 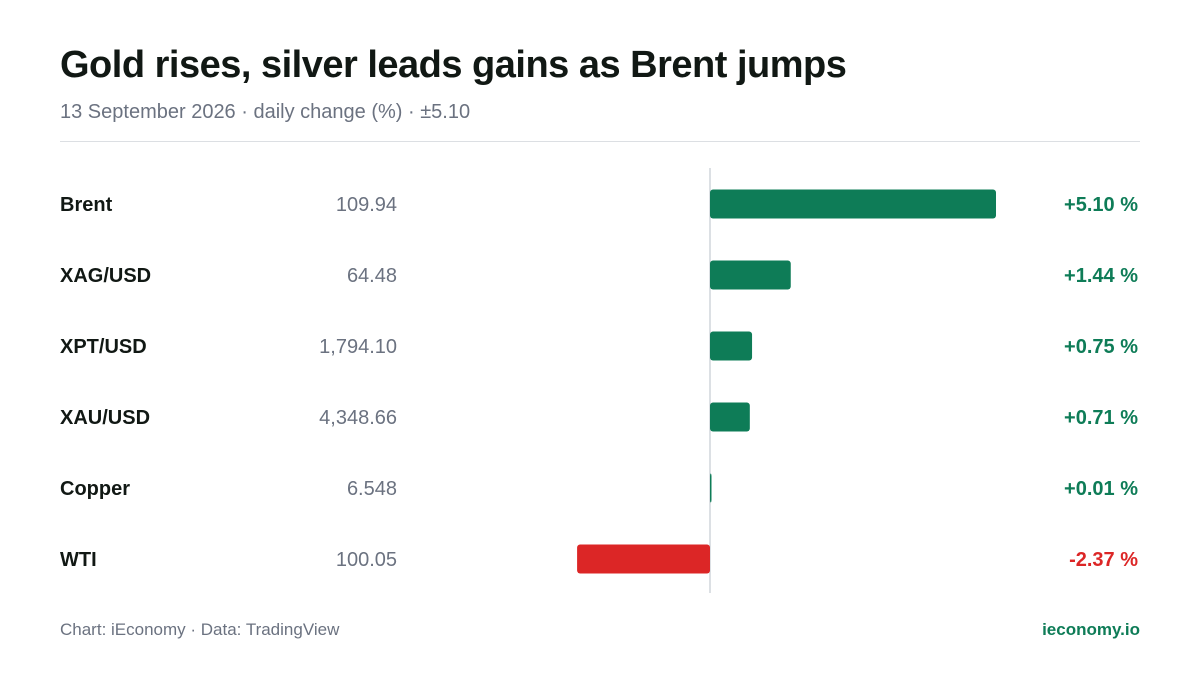 What do you see at coordinates (200, 629) in the screenshot?
I see `source-credit: Chart: iEconomy · Data: TradingView` at bounding box center [200, 629].